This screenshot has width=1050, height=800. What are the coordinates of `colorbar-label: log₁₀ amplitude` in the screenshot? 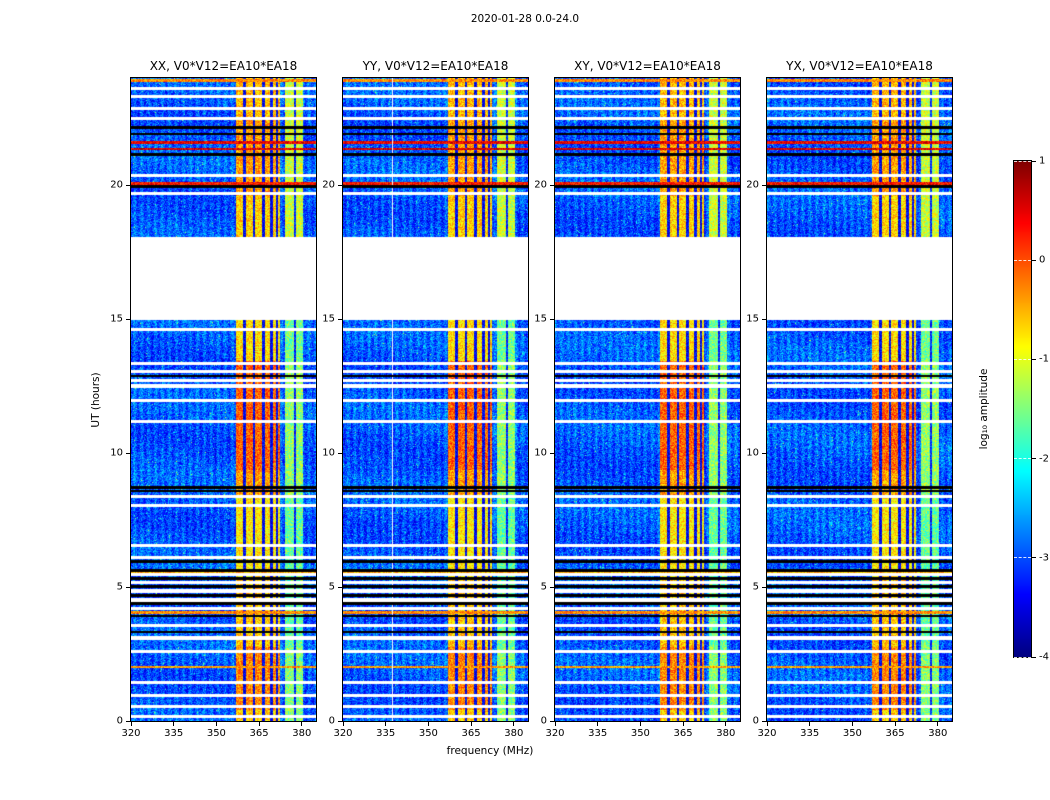 It's located at (984, 409).